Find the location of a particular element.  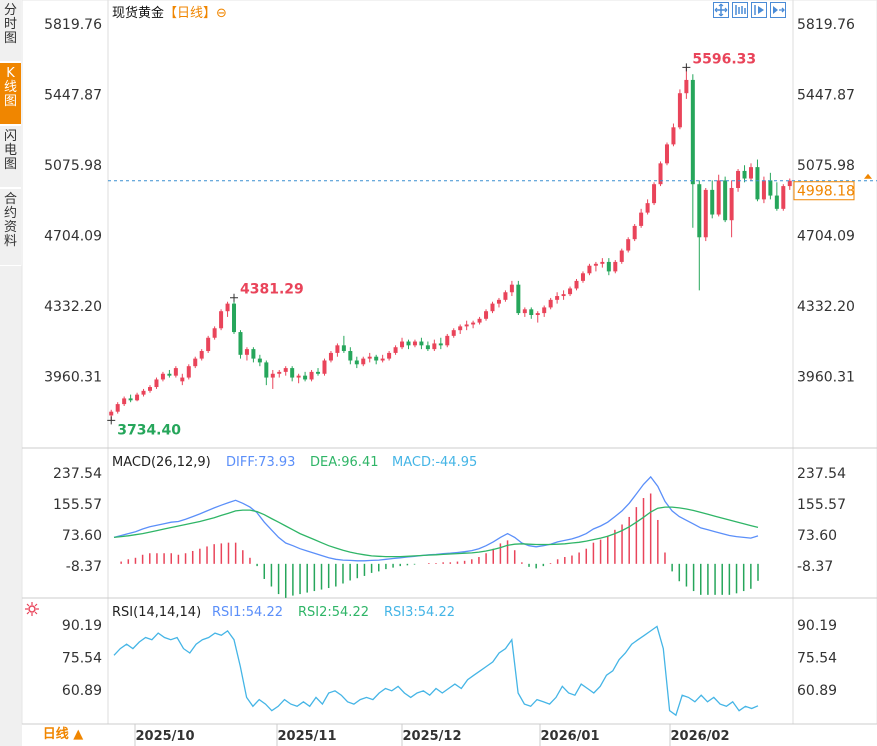

macd-value-label: MACD:-44.95 is located at coordinates (434, 462).